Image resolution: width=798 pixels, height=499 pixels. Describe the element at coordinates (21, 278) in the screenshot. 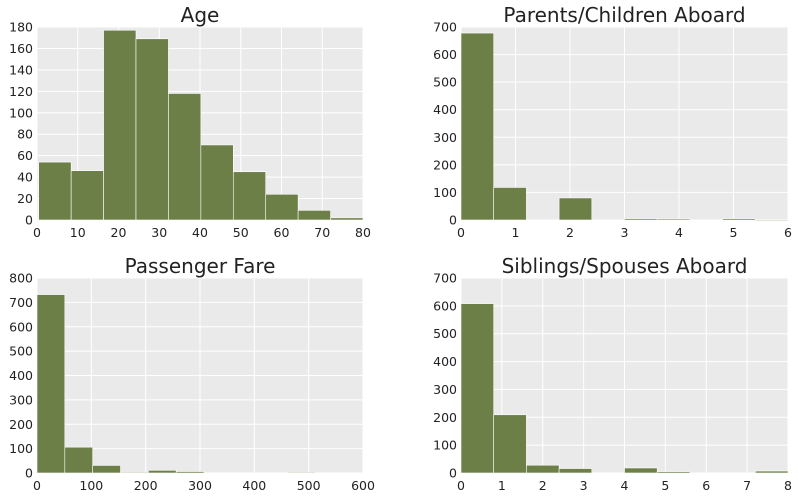

I see `y-tick-label: 800` at that location.